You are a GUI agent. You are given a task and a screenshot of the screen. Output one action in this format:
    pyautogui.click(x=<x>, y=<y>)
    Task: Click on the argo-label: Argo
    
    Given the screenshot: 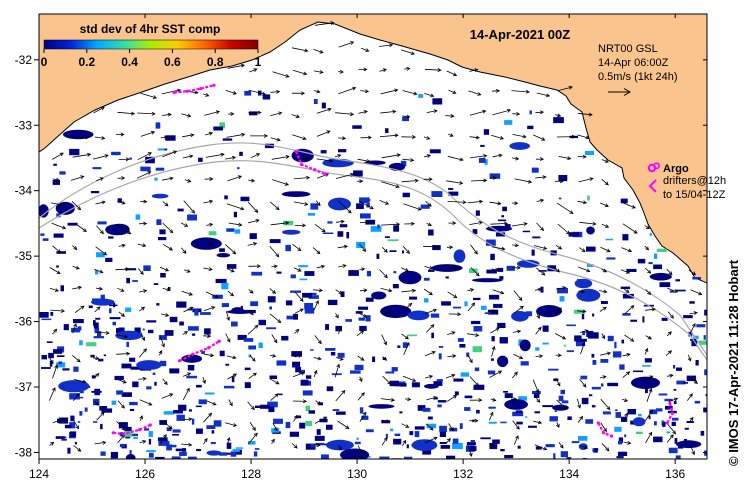 What is the action you would take?
    pyautogui.click(x=676, y=169)
    